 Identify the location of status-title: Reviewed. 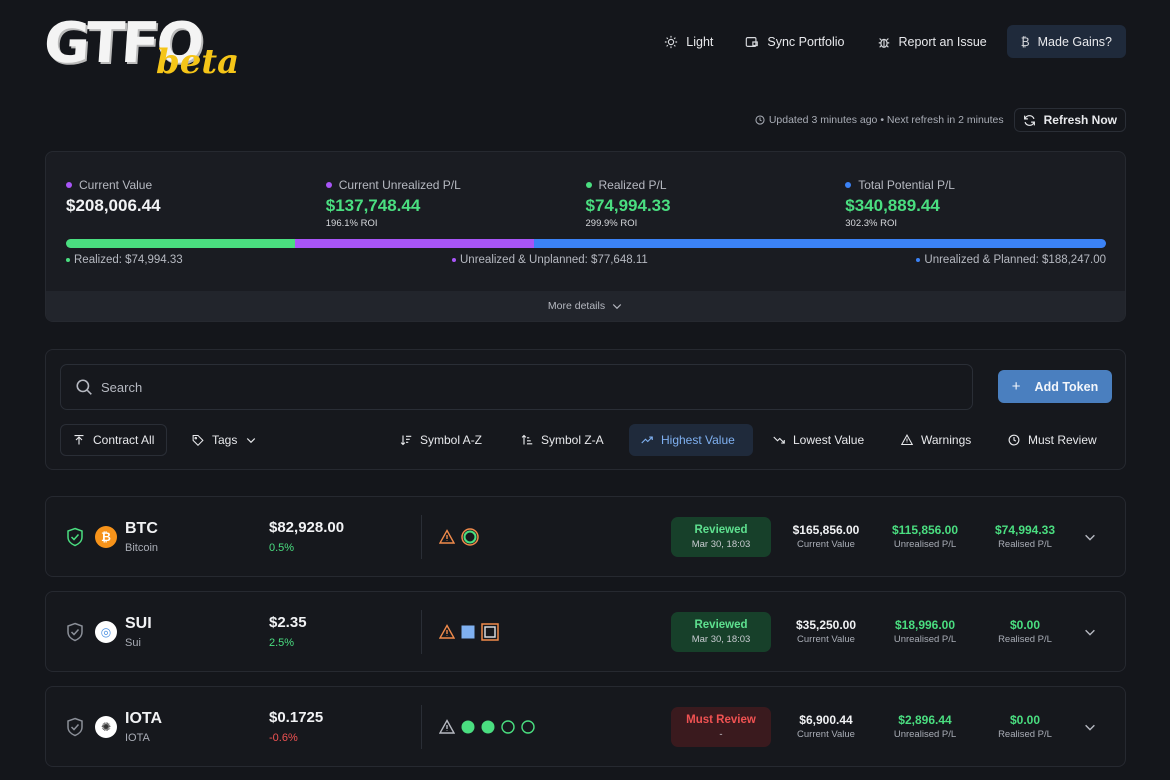
(721, 625).